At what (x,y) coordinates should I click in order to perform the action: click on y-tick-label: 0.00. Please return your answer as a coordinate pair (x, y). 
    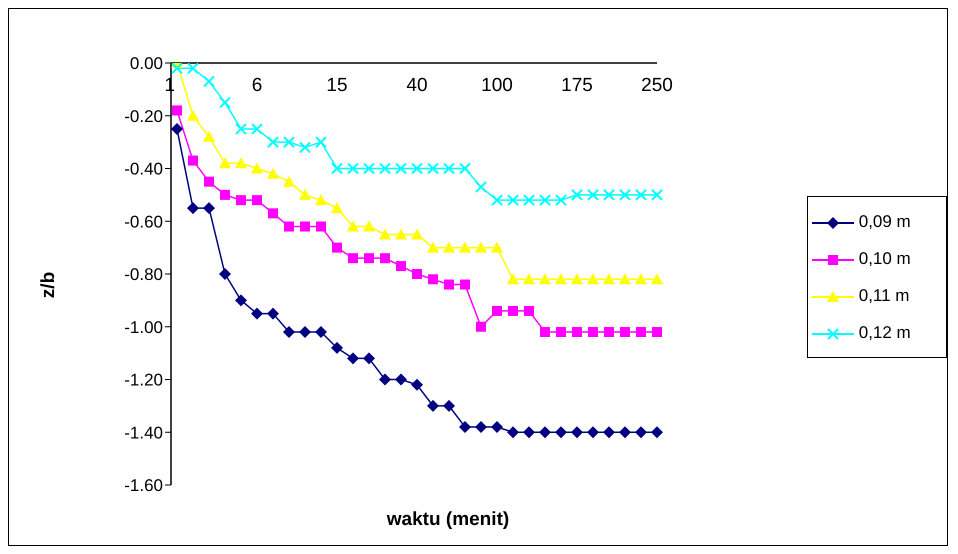
    Looking at the image, I should click on (146, 64).